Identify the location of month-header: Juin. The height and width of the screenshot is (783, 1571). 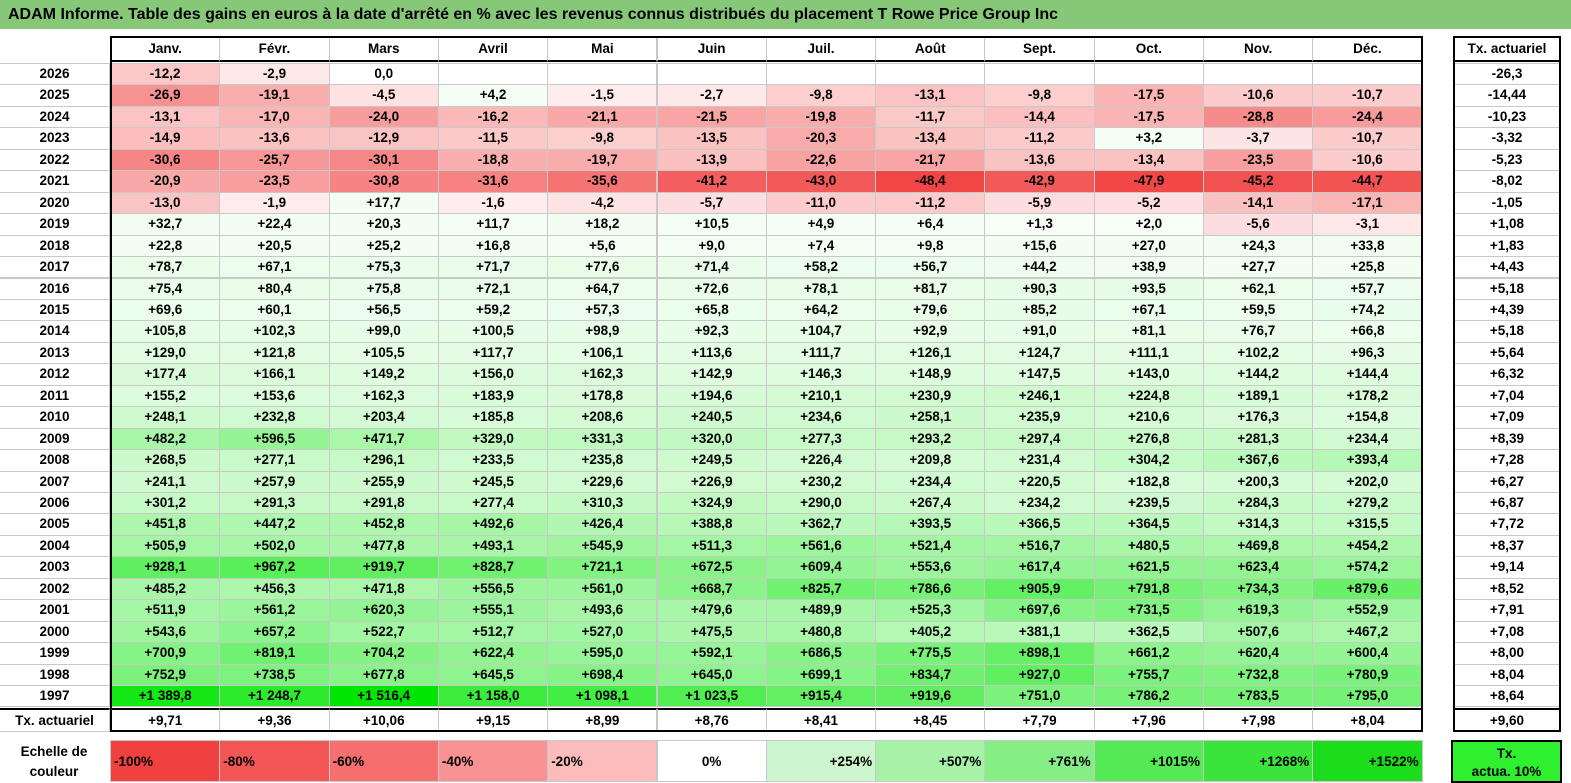
(711, 49).